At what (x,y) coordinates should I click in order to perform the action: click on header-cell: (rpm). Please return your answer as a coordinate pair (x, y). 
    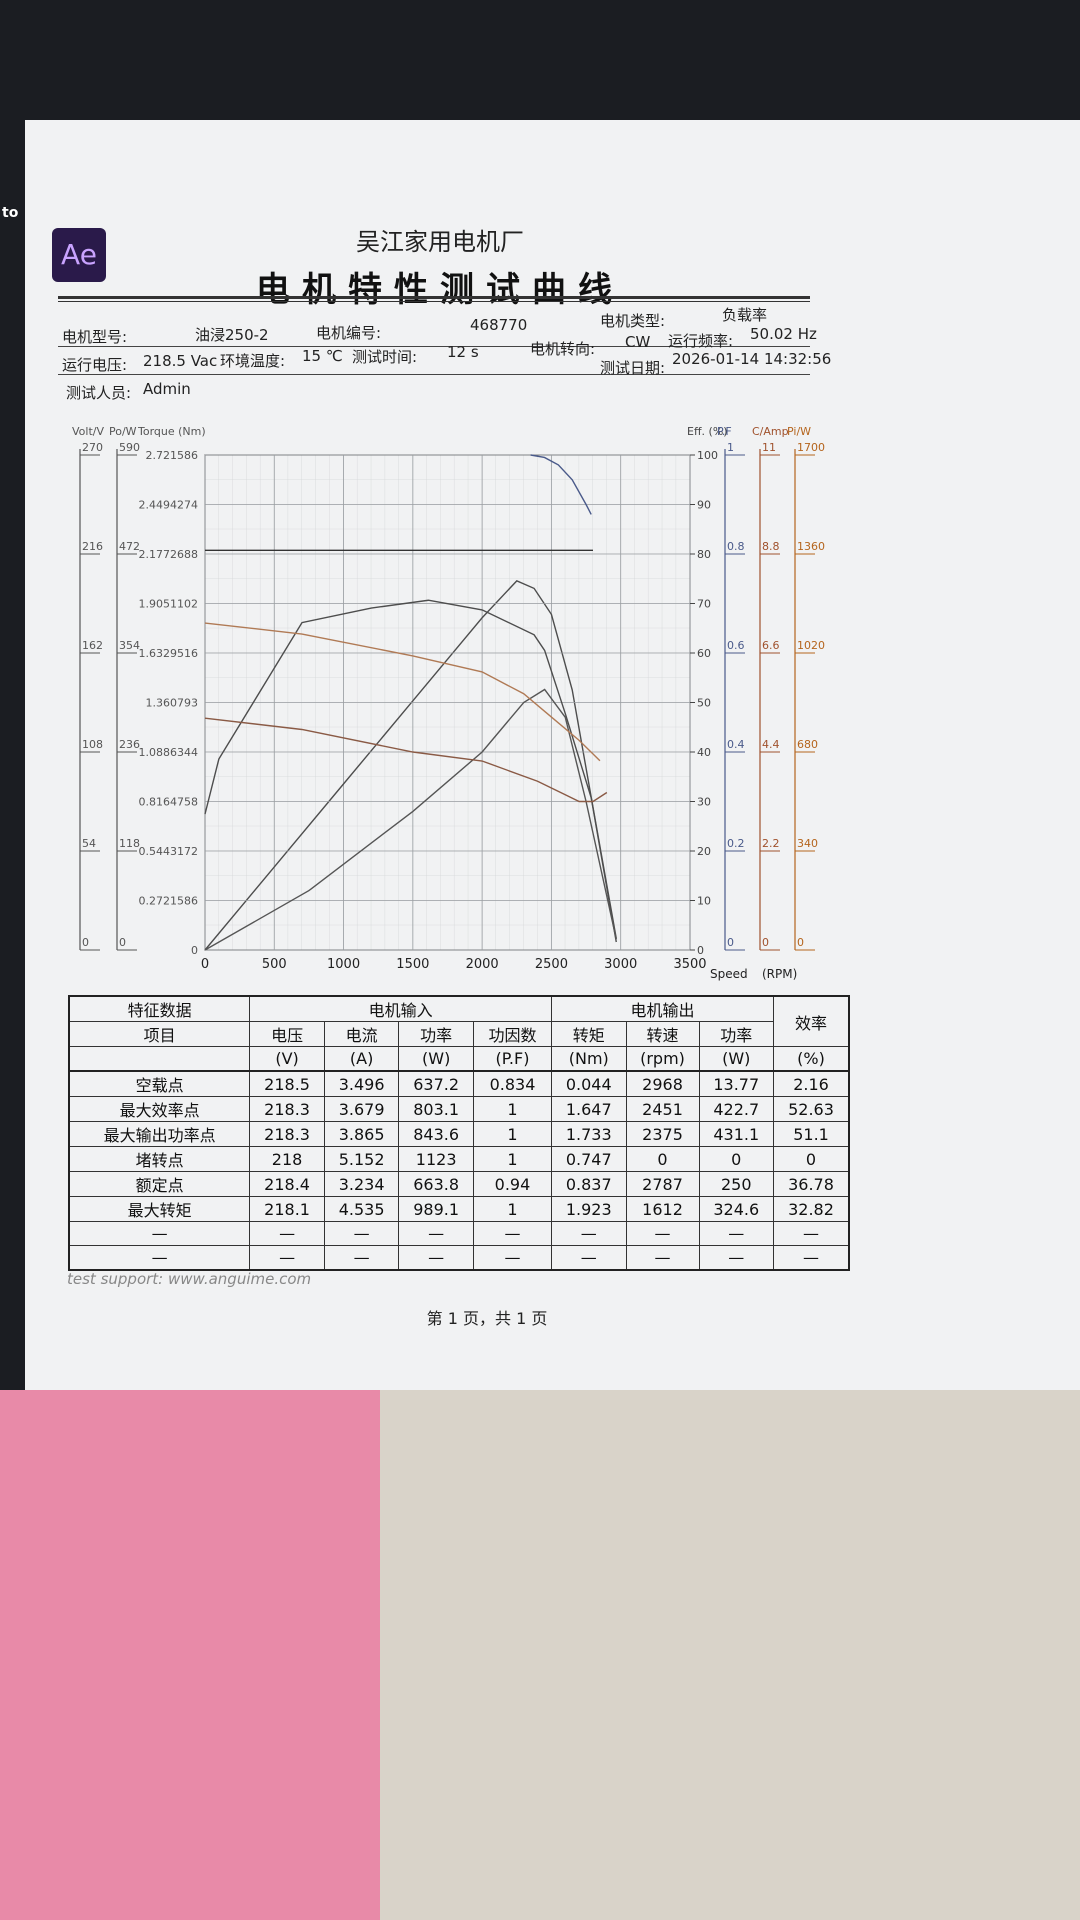
    Looking at the image, I should click on (662, 1059).